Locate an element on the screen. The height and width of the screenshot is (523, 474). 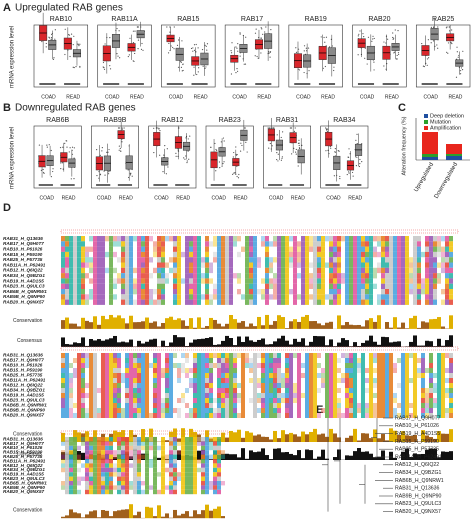
leaf-label: RAB10_H_P61026 is located at coordinates (417, 426).